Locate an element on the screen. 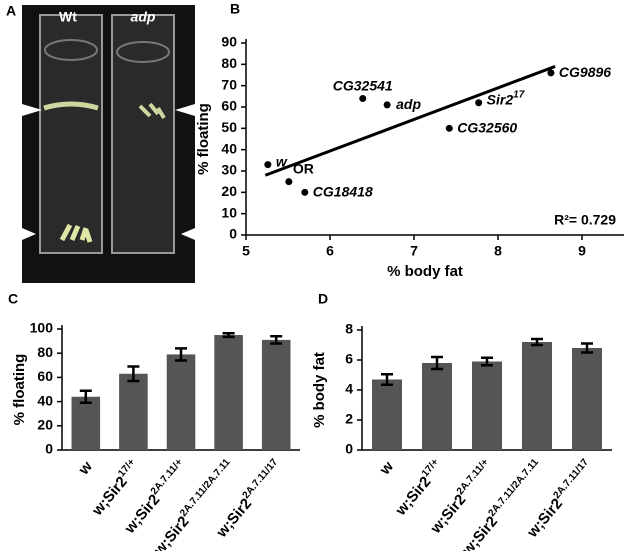  photo: Wt adp is located at coordinates (108, 144).